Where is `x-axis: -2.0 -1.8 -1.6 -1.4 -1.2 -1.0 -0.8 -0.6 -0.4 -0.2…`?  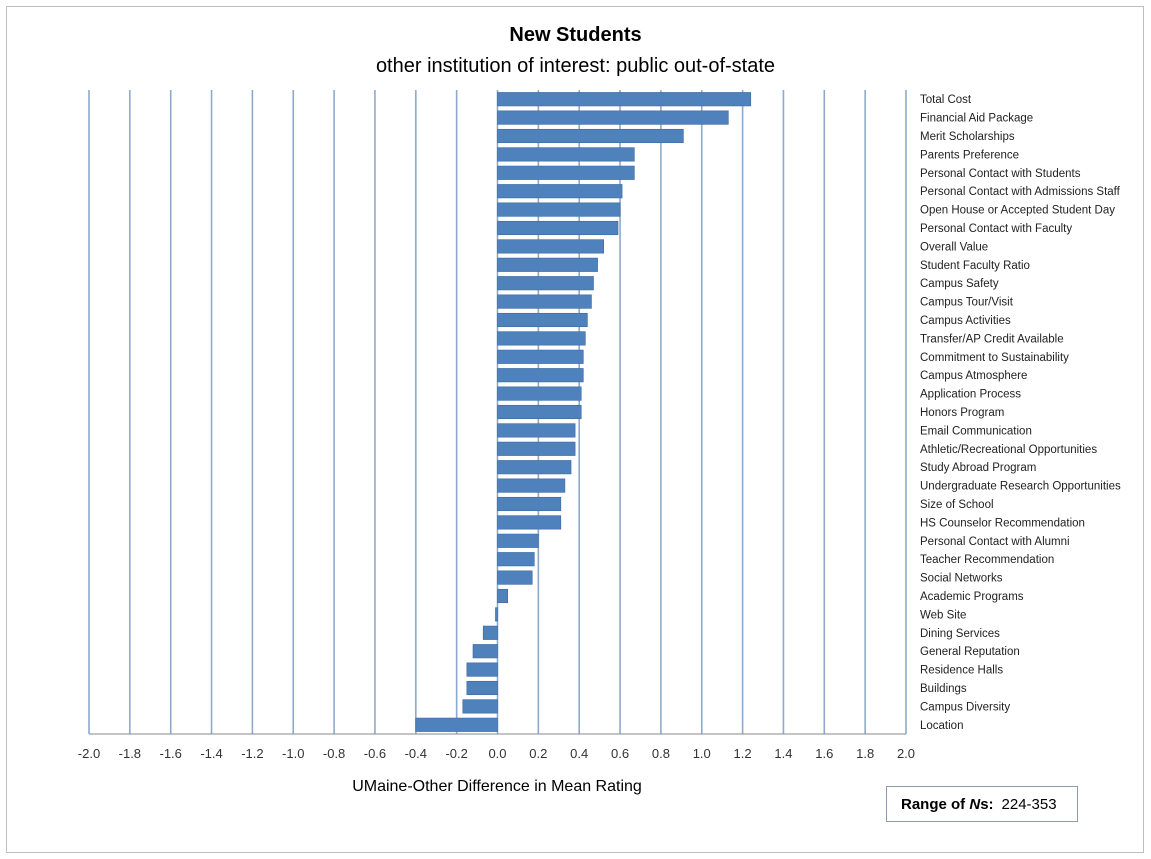 x-axis: -2.0 -1.8 -1.6 -1.4 -1.2 -1.0 -0.8 -0.6 -0.4 -0.2… is located at coordinates (496, 747).